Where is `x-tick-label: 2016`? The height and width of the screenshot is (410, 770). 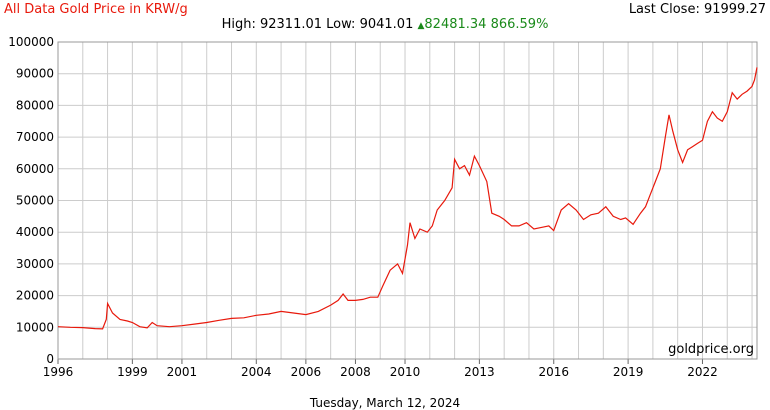 x-tick-label: 2016 is located at coordinates (553, 372).